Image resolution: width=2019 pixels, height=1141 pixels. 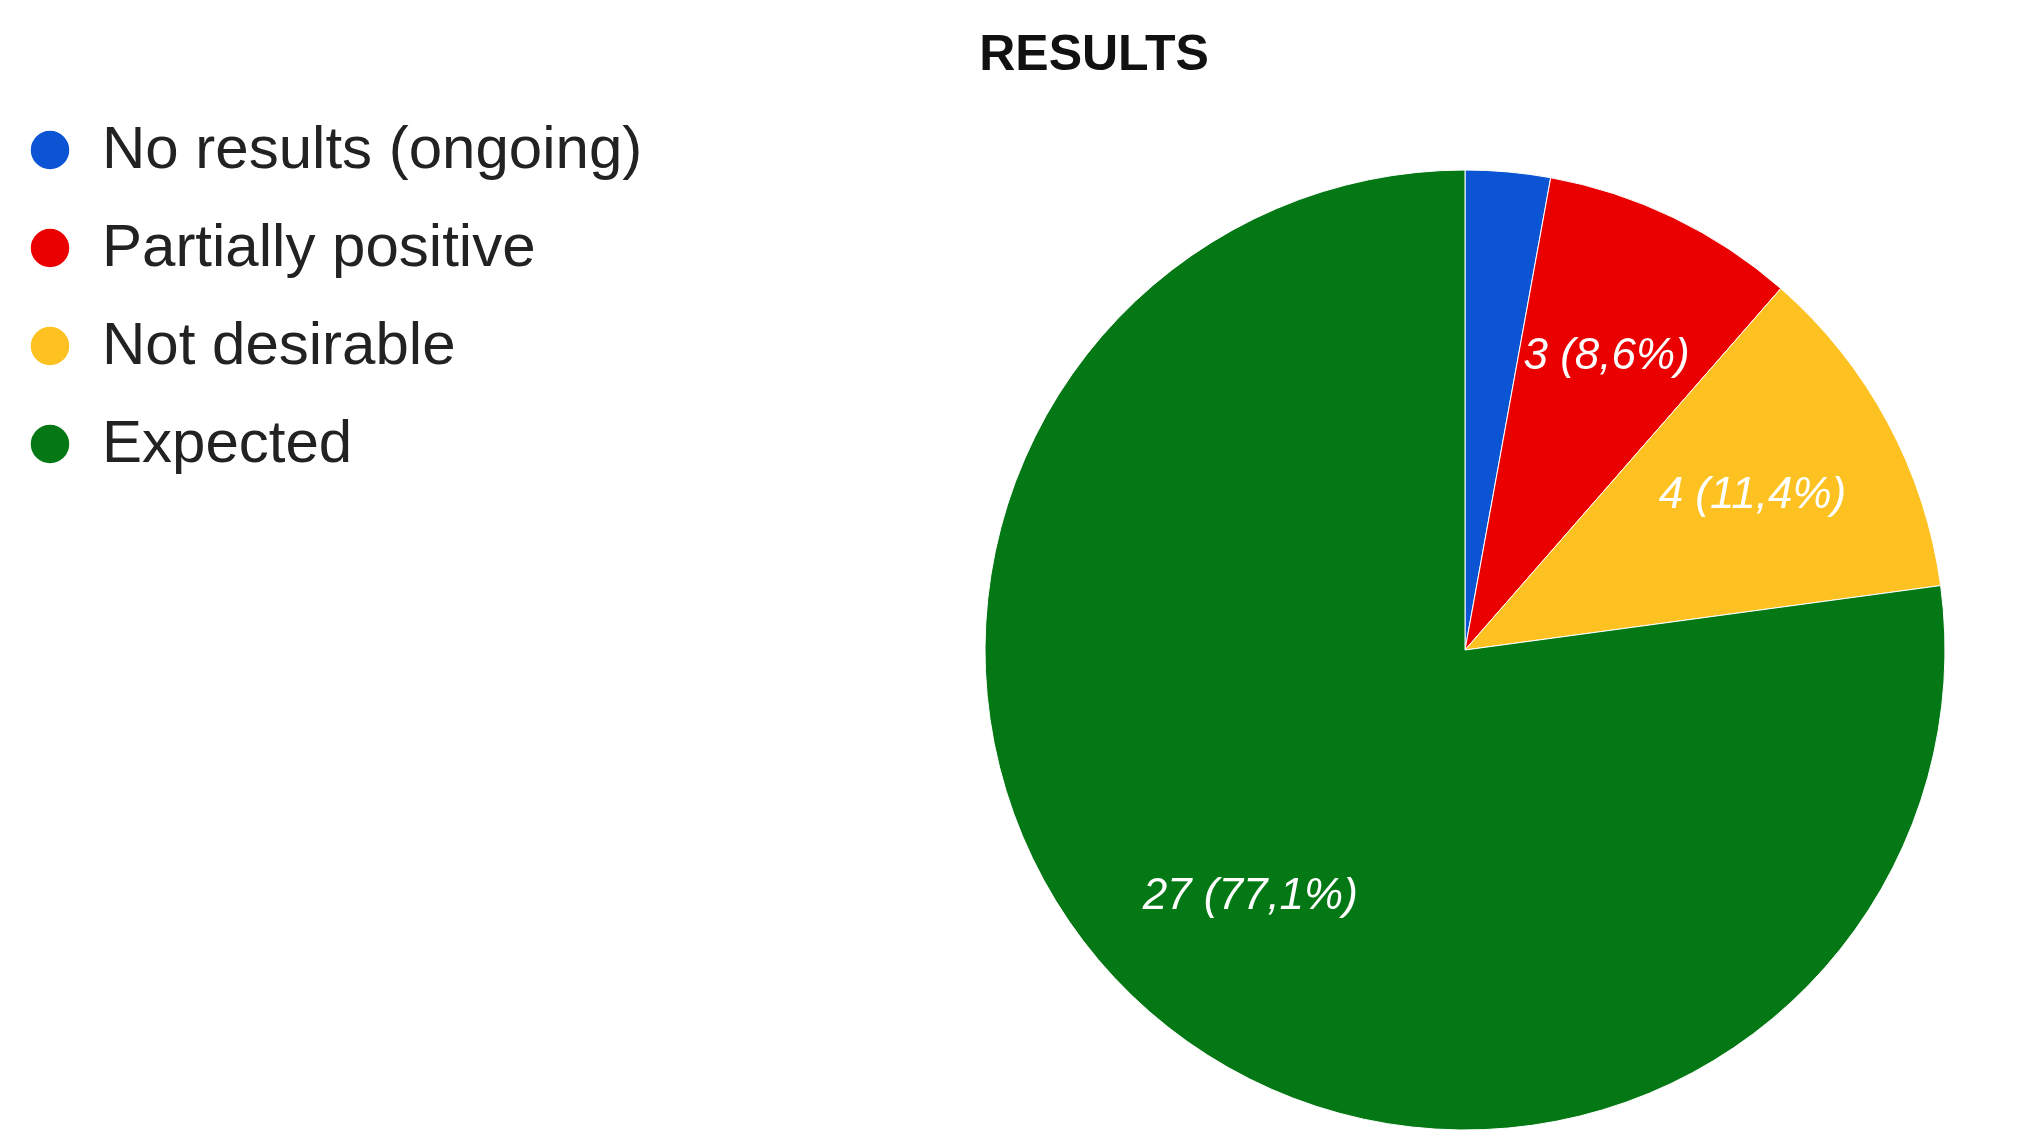 What do you see at coordinates (1752, 493) in the screenshot?
I see `data-label: 4 (11,4%)` at bounding box center [1752, 493].